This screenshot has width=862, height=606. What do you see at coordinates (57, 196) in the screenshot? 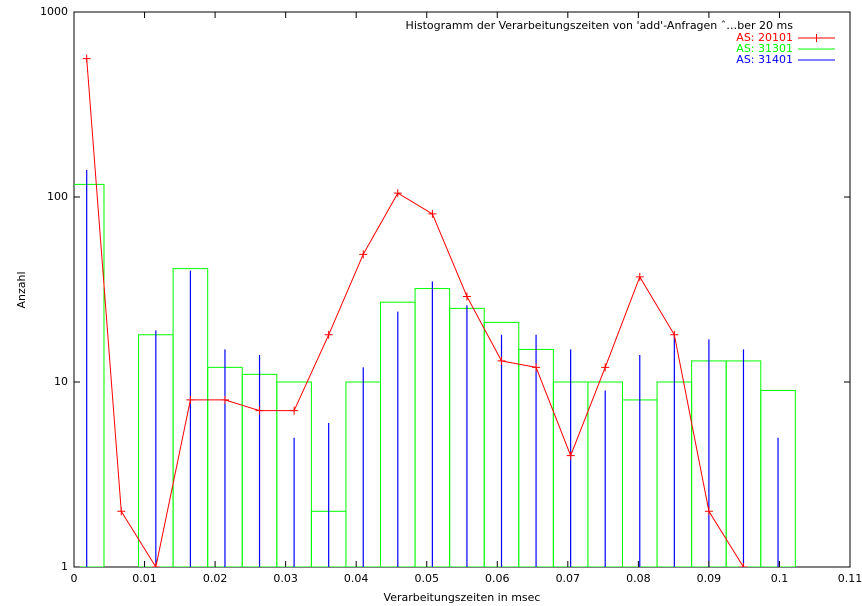
I see `y-tick-label: 100` at bounding box center [57, 196].